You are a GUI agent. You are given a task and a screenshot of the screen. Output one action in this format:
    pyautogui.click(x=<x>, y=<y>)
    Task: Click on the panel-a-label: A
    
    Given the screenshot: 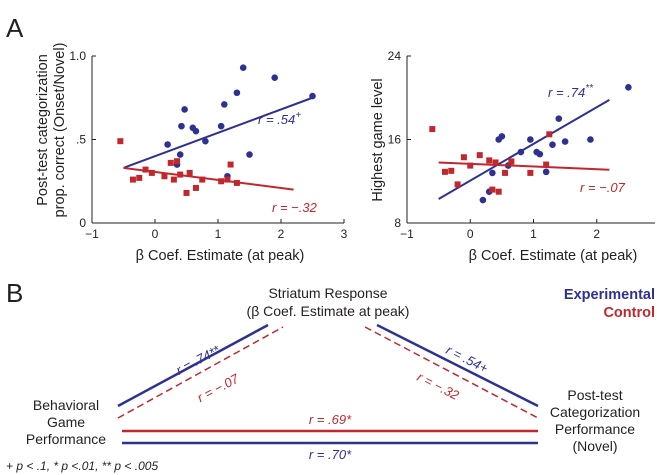 What is the action you would take?
    pyautogui.click(x=15, y=28)
    